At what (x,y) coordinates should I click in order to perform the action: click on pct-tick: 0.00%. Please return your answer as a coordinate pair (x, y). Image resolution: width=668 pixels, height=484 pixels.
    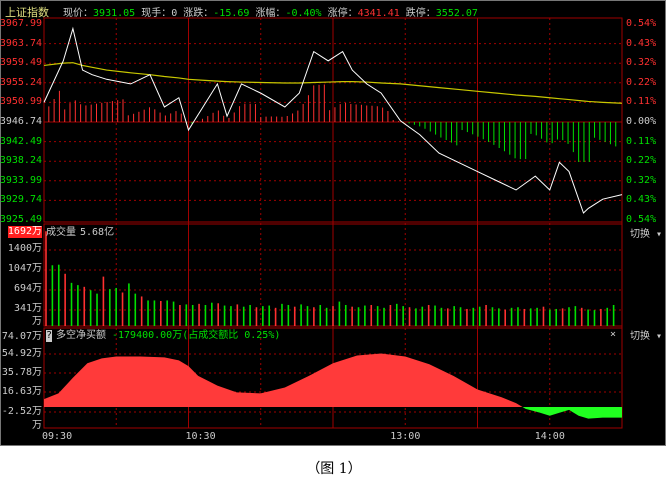
    Looking at the image, I should click on (641, 121).